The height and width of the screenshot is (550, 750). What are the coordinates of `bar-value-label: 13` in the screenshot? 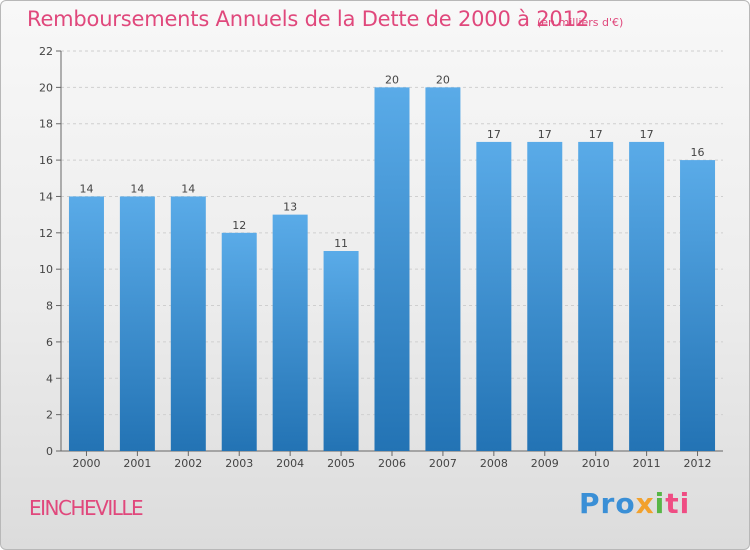 It's located at (290, 207).